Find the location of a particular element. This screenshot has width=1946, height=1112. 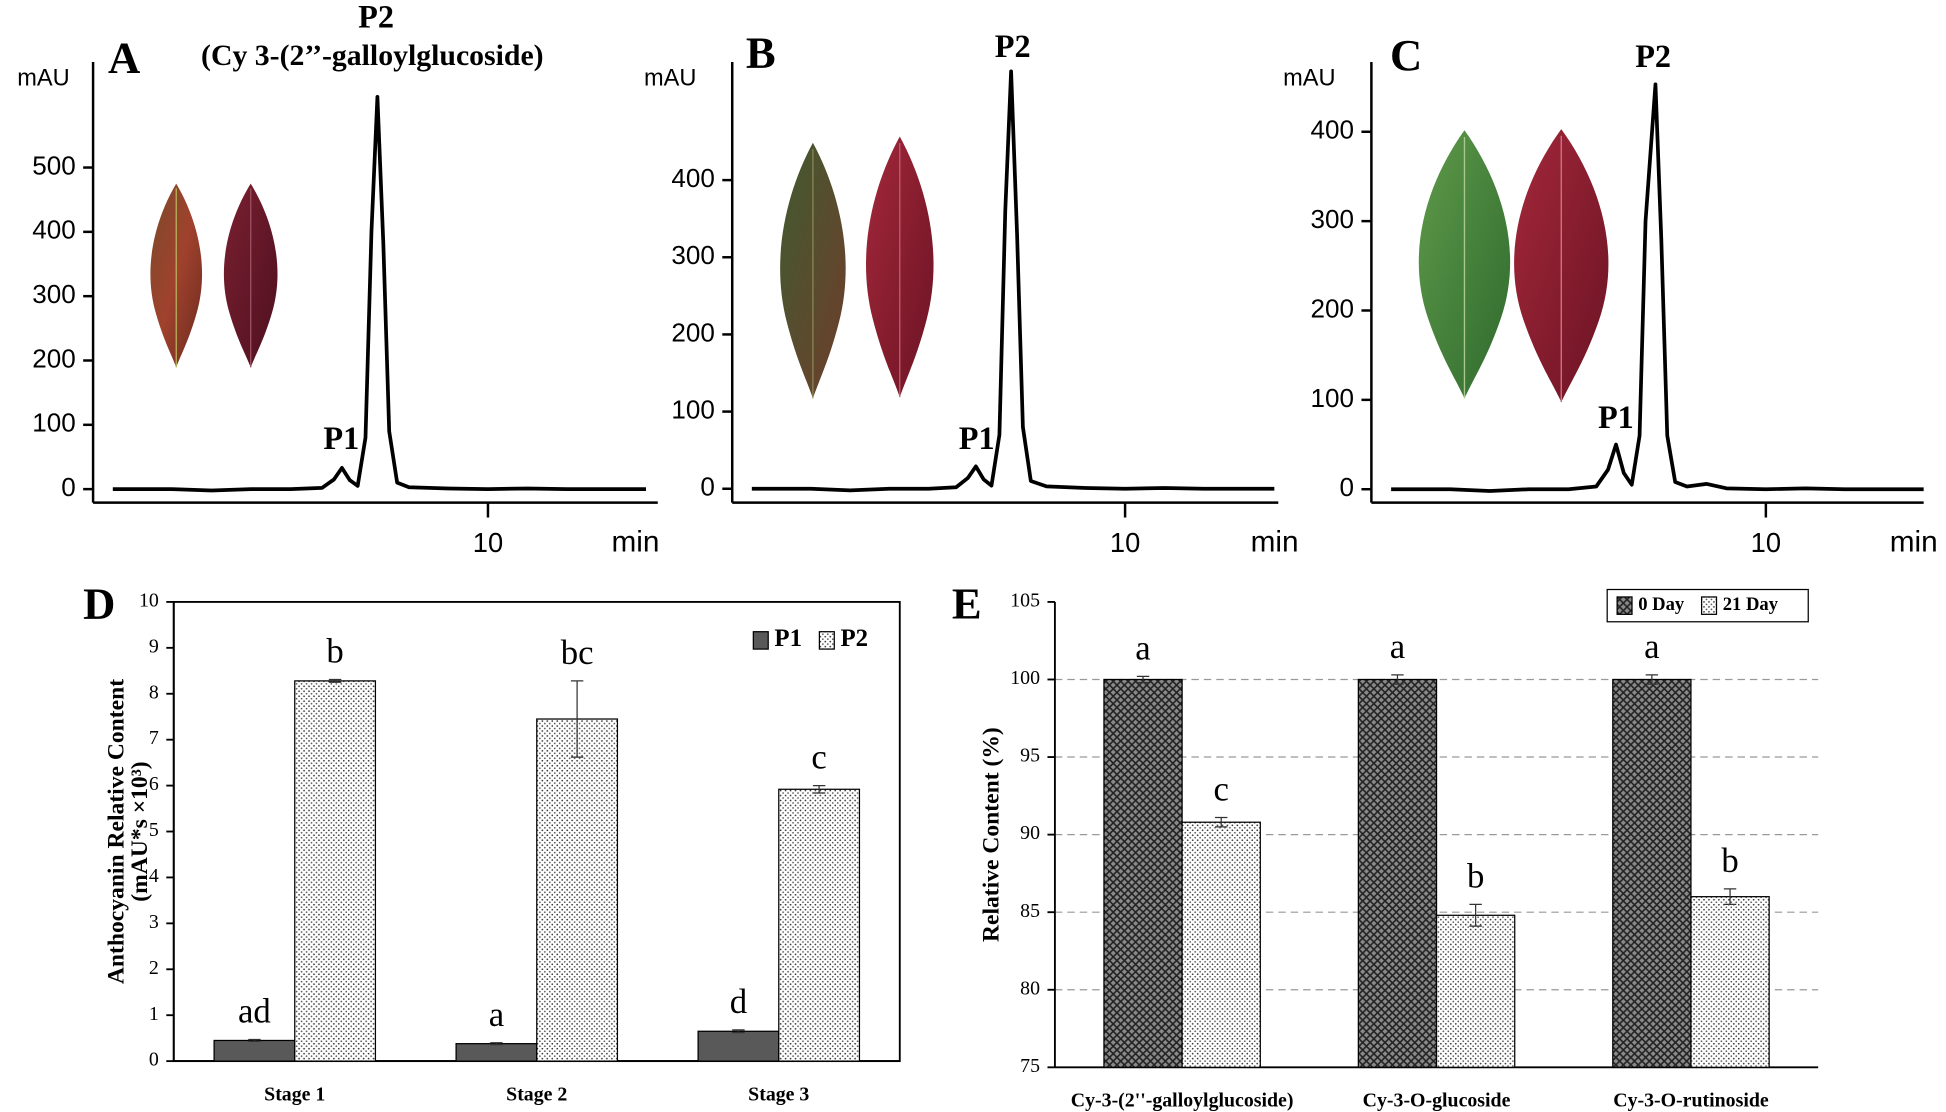

panel-label: D is located at coordinates (99, 603).